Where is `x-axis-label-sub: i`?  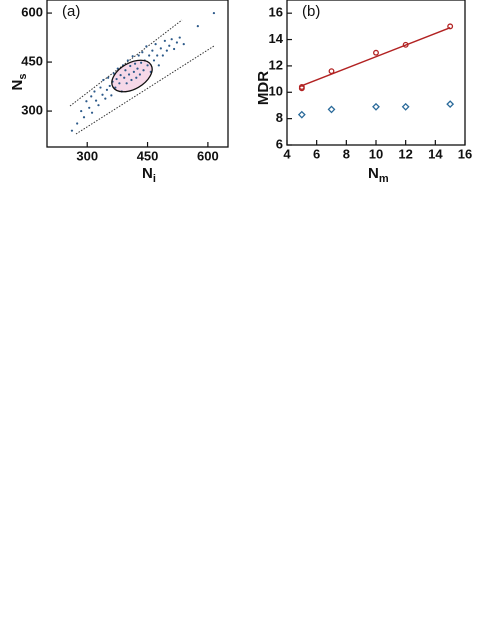 x-axis-label-sub: i is located at coordinates (154, 179).